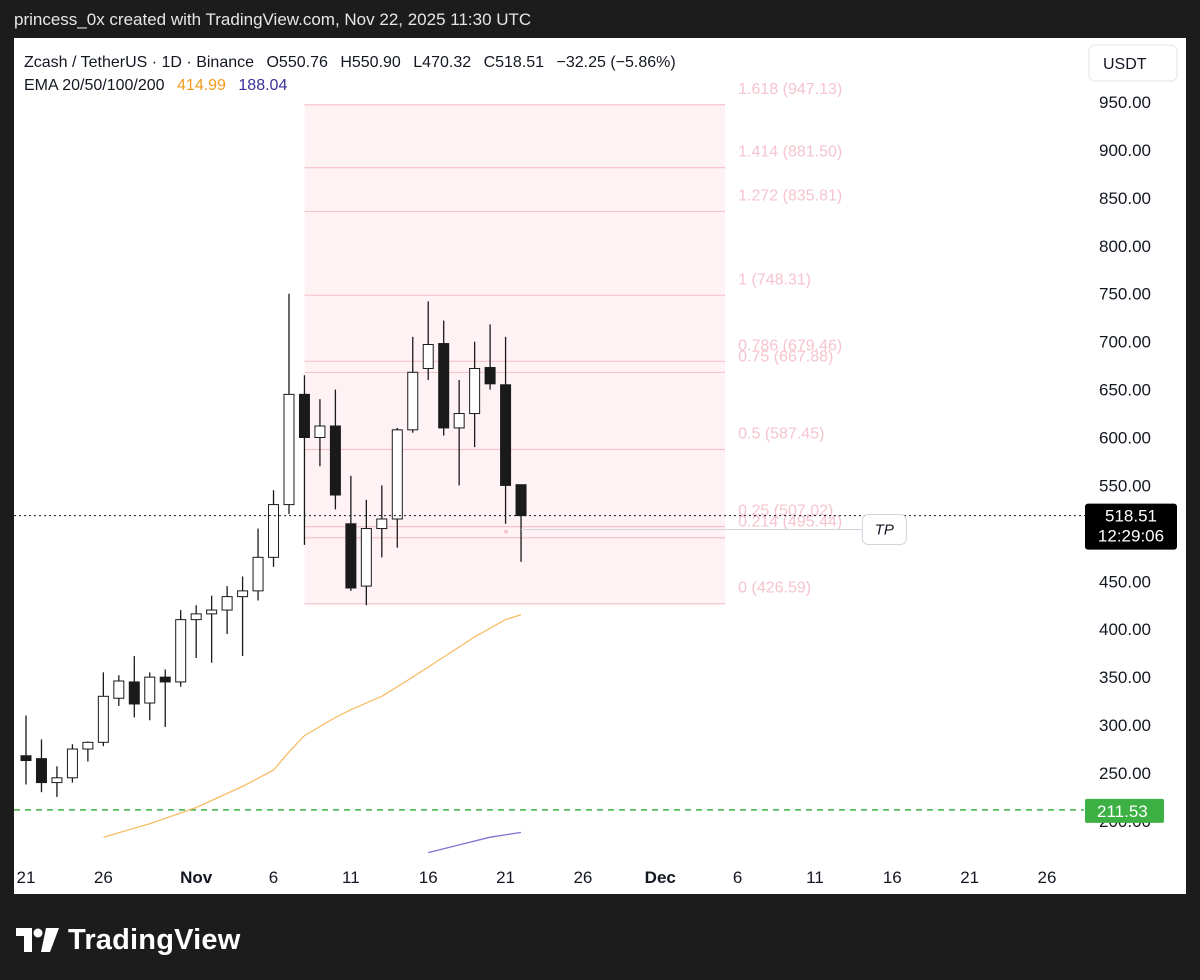  Describe the element at coordinates (1125, 581) in the screenshot. I see `y-tick-label: 450.00` at that location.